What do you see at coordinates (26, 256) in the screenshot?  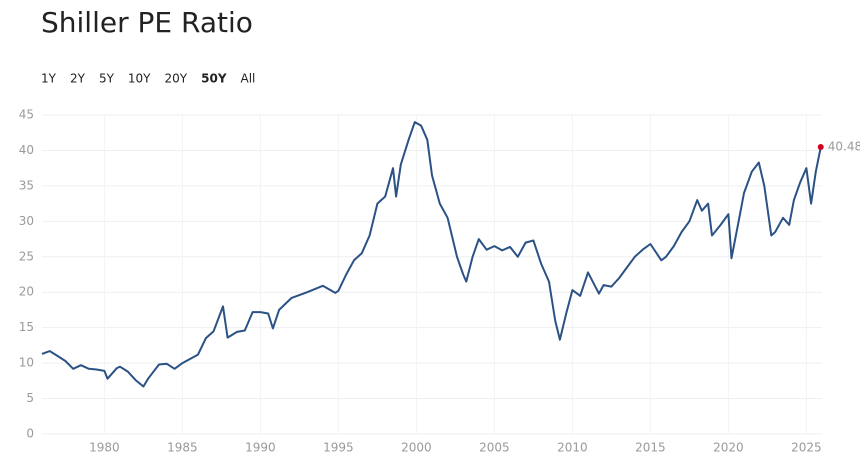 I see `y-tick-label: 25` at bounding box center [26, 256].